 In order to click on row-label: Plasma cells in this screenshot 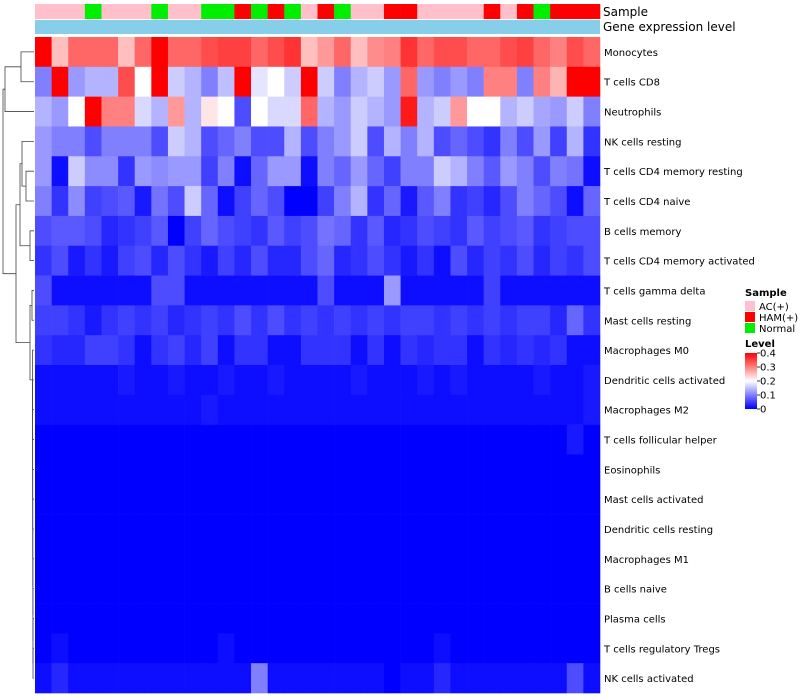, I will do `click(635, 619)`.